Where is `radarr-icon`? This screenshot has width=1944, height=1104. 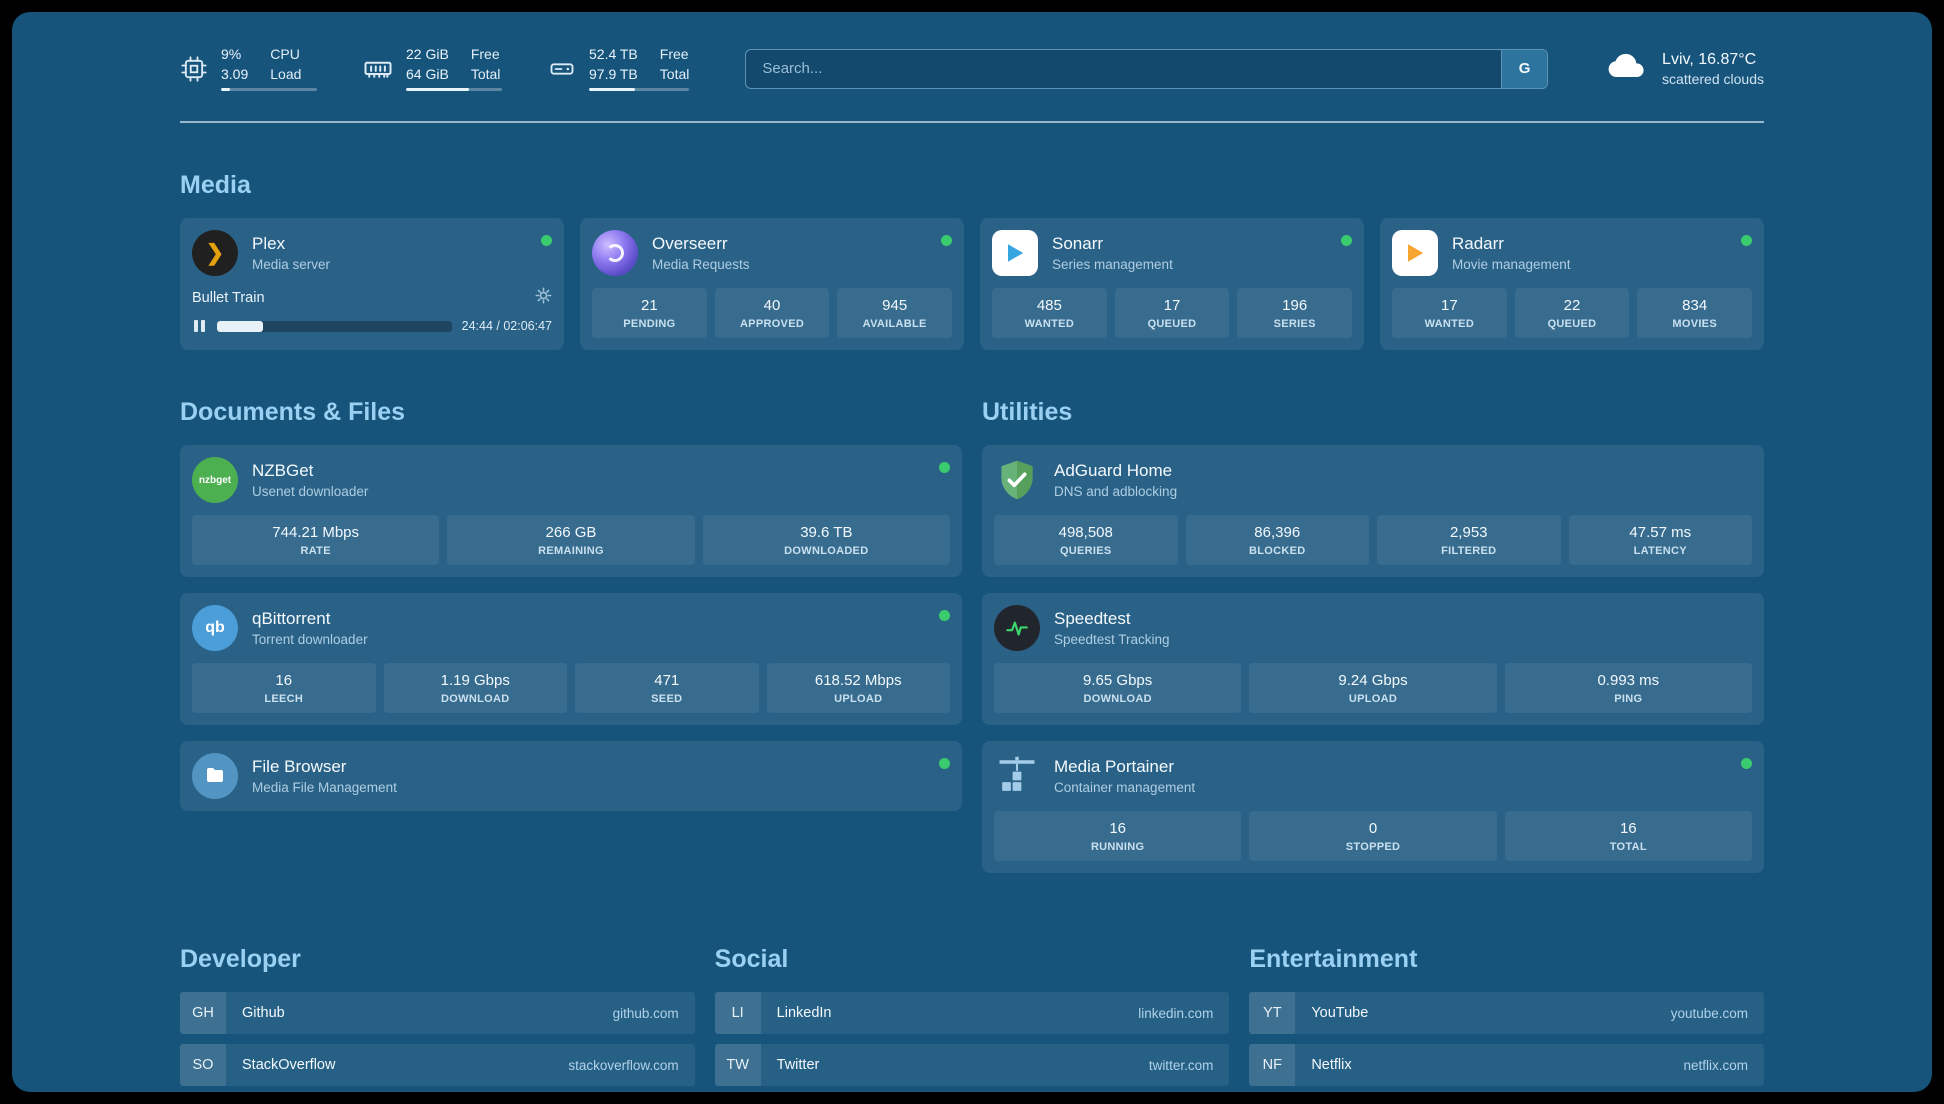
radarr-icon is located at coordinates (1415, 253).